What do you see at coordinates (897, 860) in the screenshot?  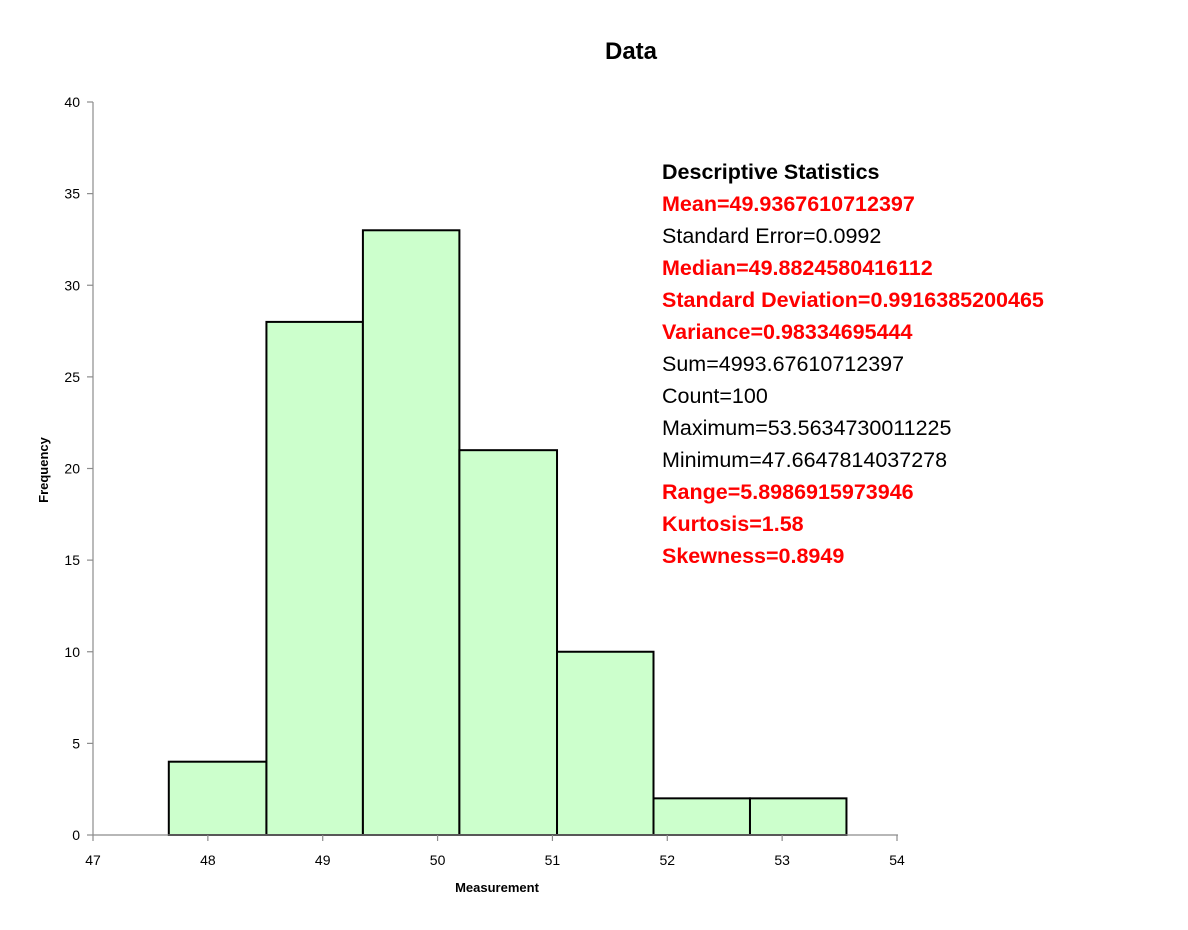 I see `x-tick-label: 54` at bounding box center [897, 860].